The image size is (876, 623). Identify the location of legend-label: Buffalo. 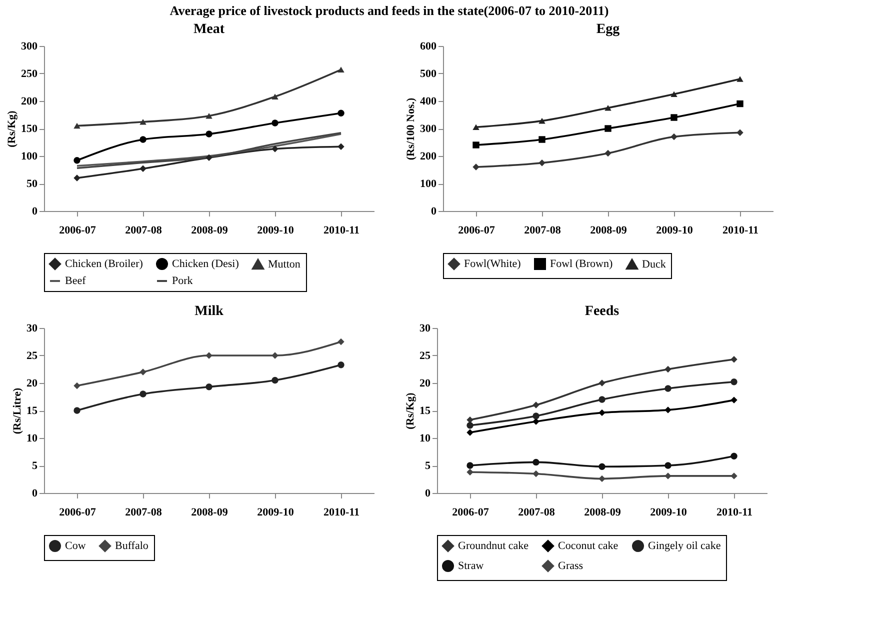
(132, 546).